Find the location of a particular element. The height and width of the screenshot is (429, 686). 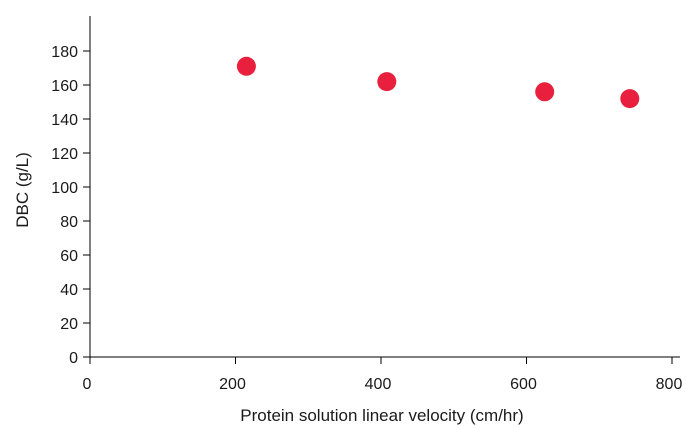

x-tick-label: 400 is located at coordinates (378, 384).